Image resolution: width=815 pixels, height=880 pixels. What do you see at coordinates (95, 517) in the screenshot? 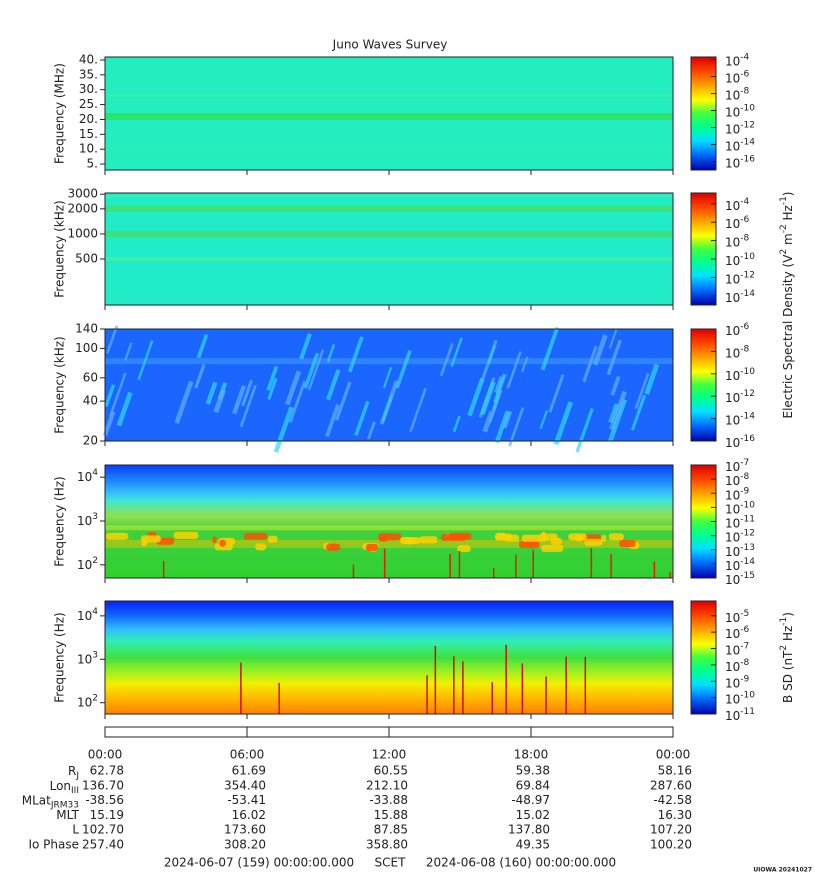
I see `y-tick-label-part: 3` at bounding box center [95, 517].